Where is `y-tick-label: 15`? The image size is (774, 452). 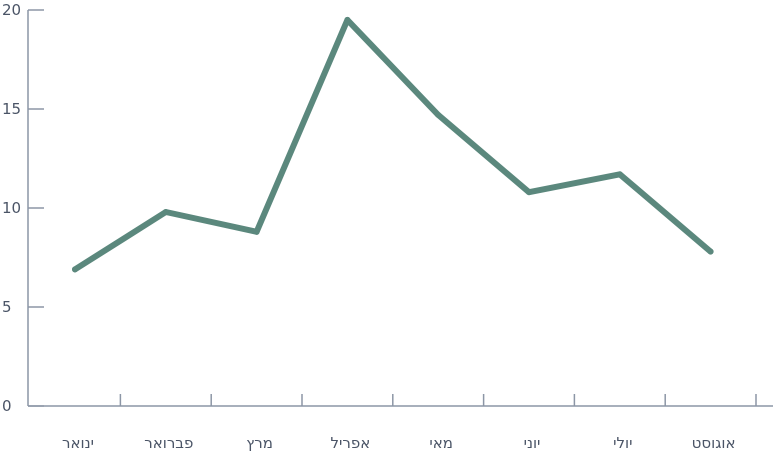 y-tick-label: 15 is located at coordinates (11, 109).